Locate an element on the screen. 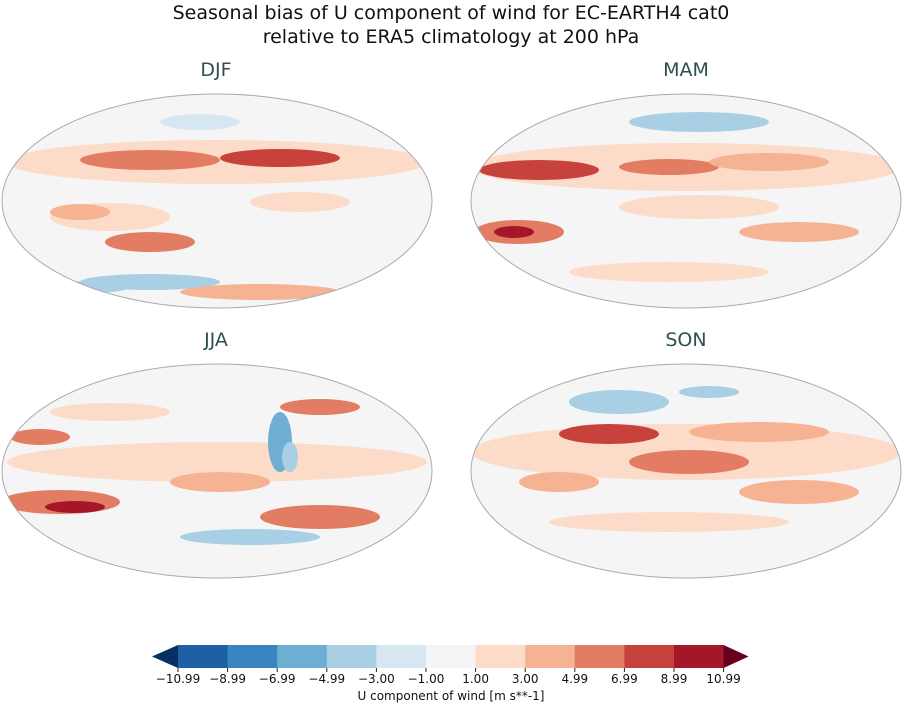 This screenshot has height=707, width=902. colorbar-tick-label: −6.99 is located at coordinates (277, 679).